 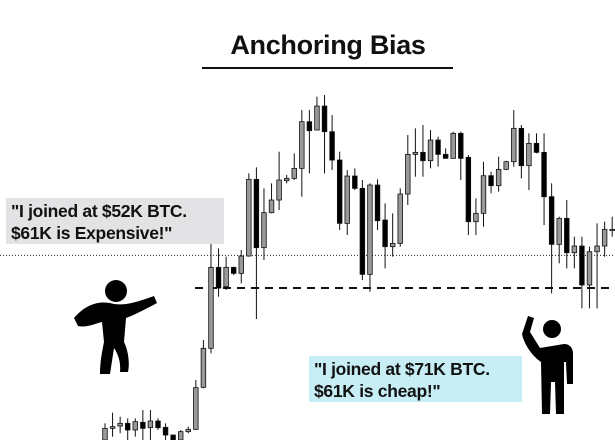 What do you see at coordinates (327, 68) in the screenshot?
I see `title-underline` at bounding box center [327, 68].